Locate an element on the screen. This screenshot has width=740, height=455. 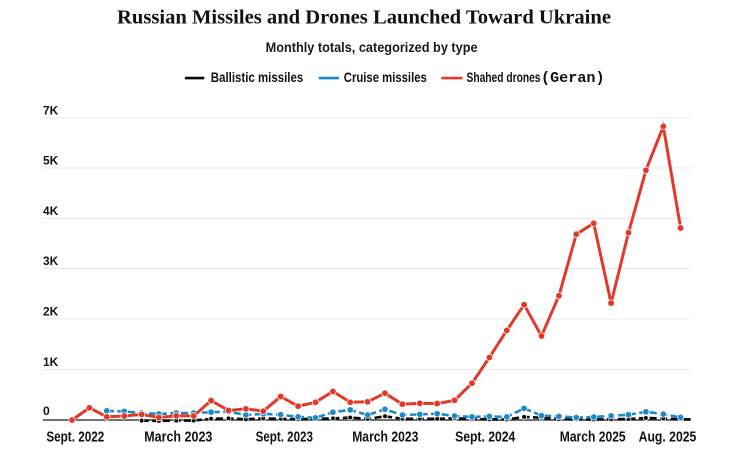
svg-text: Cruise missiles is located at coordinates (385, 77).